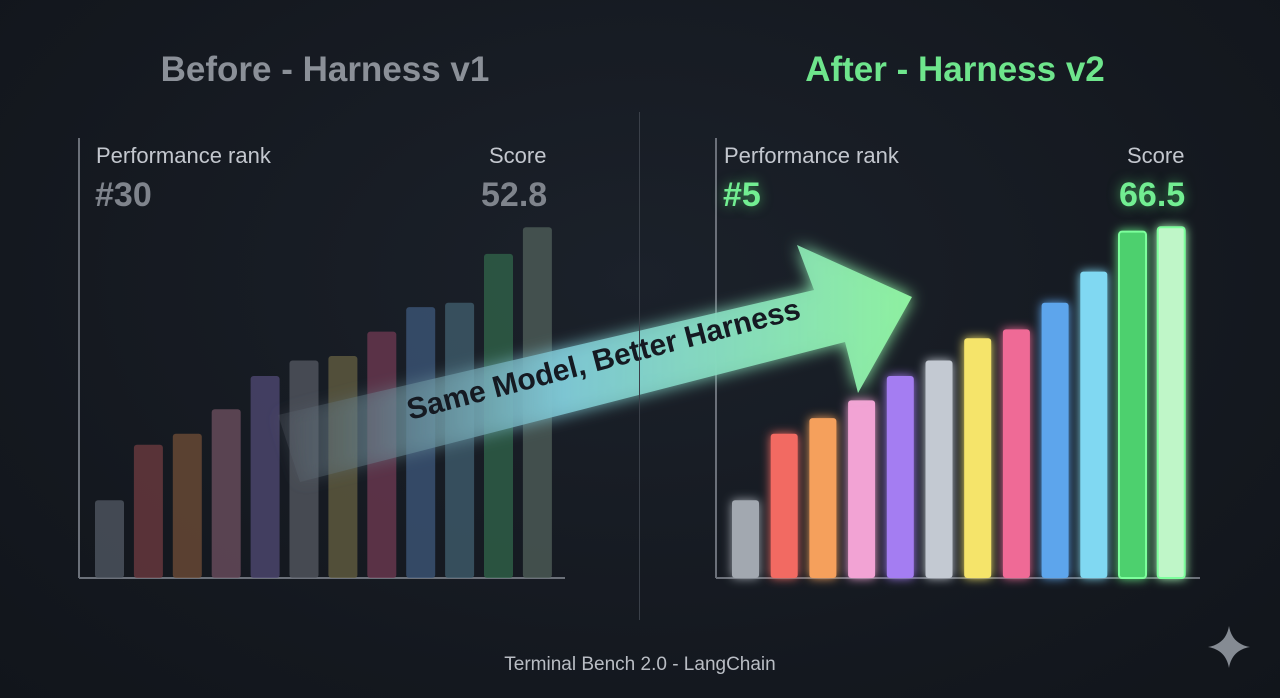 This screenshot has width=1280, height=698. What do you see at coordinates (514, 195) in the screenshot?
I see `before-score-value: 52.8` at bounding box center [514, 195].